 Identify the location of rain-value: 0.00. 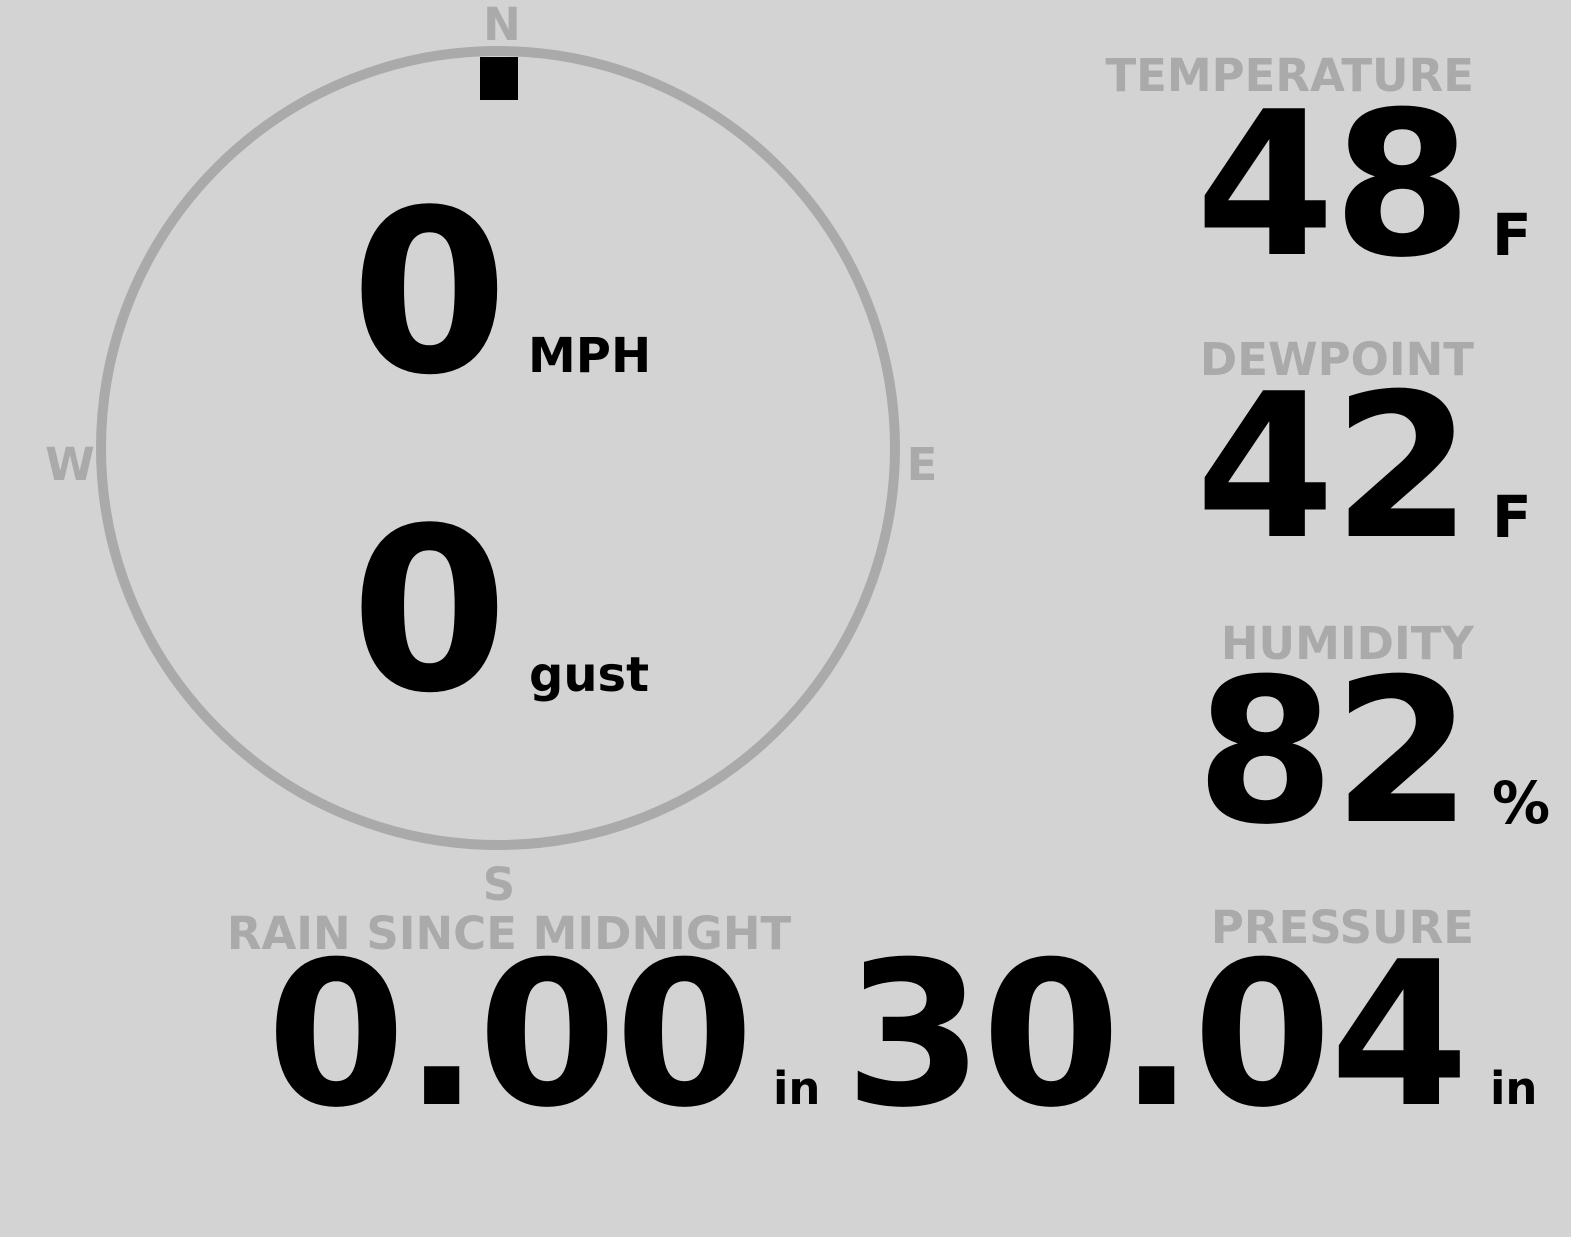
(510, 1035).